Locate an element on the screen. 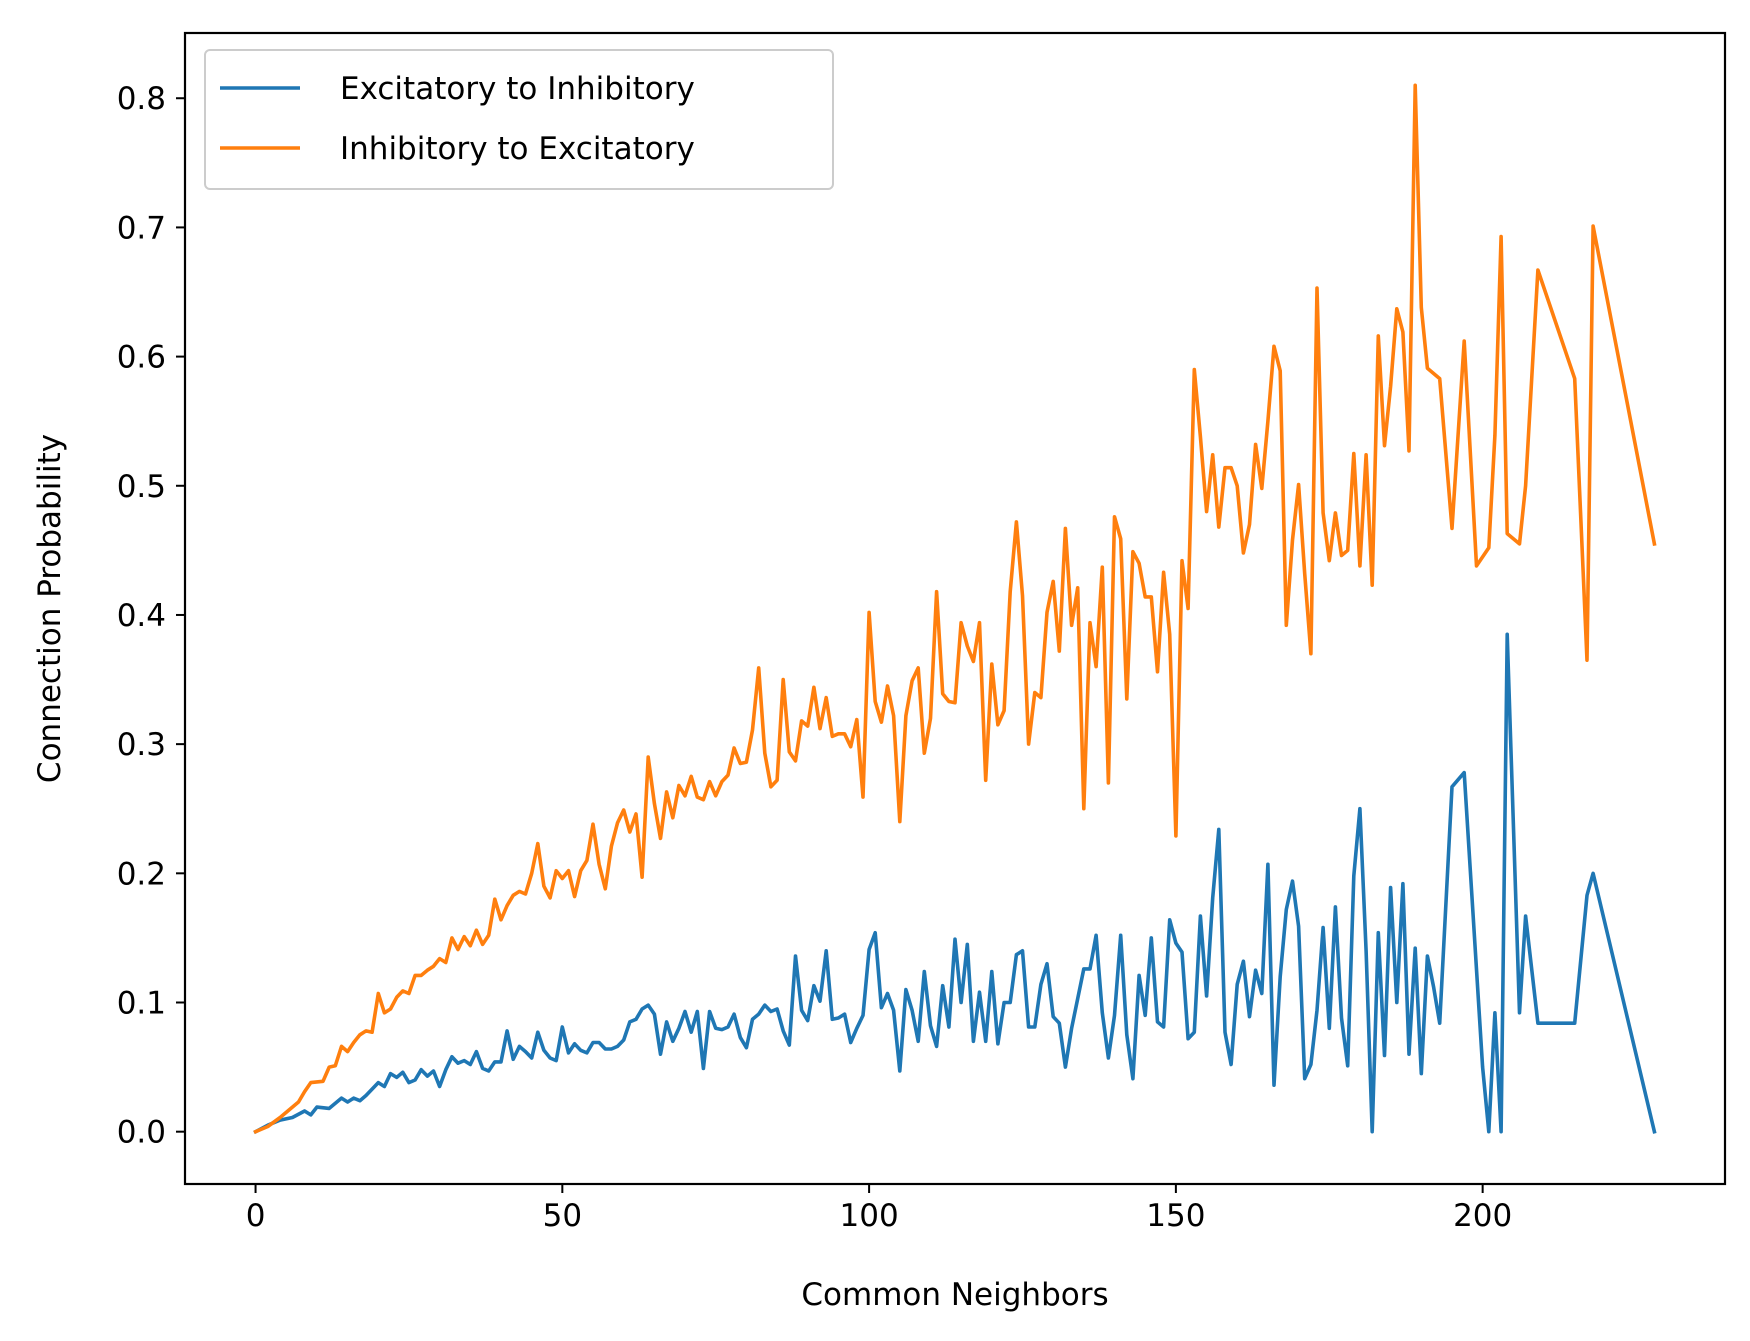  legend-label: Excitatory to Inhibitory is located at coordinates (517, 89).